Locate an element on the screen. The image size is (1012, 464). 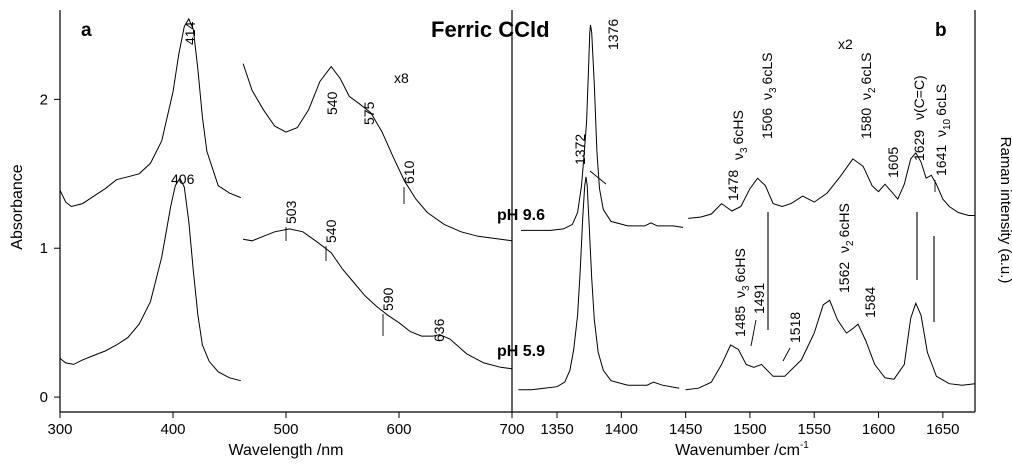
band-label-v2-6chs-bottom: ν2 6cHS is located at coordinates (846, 228).